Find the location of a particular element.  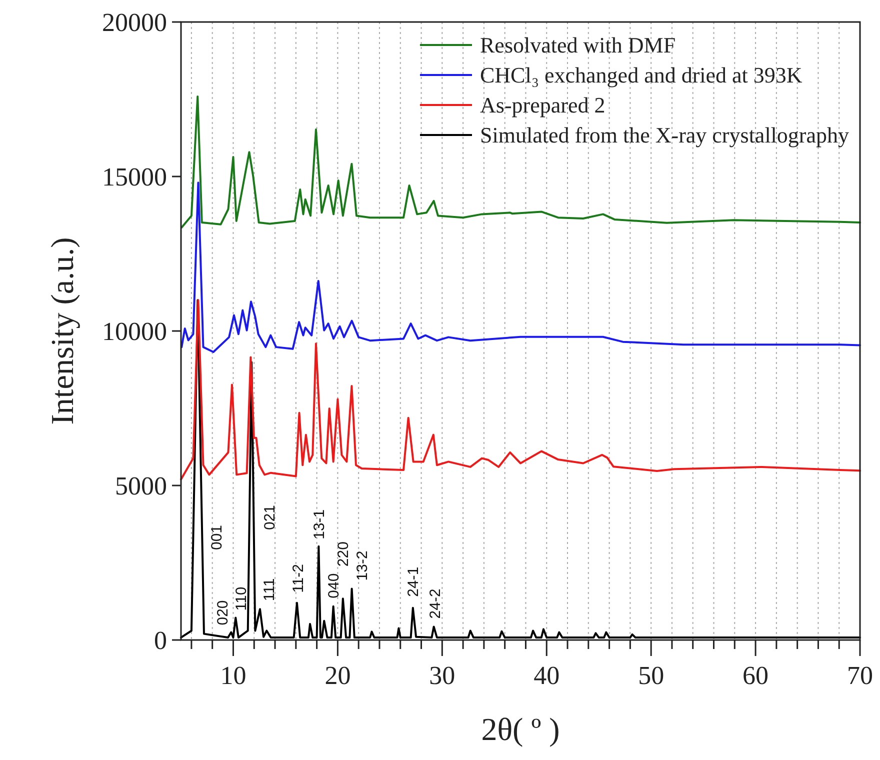

y-axis-title: Intensity (a.u.) is located at coordinates (62, 331).